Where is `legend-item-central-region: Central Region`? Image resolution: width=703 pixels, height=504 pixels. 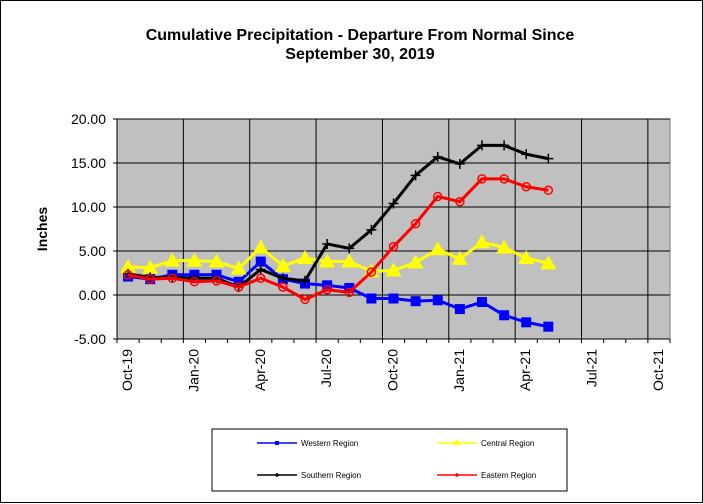 legend-item-central-region: Central Region is located at coordinates (485, 443).